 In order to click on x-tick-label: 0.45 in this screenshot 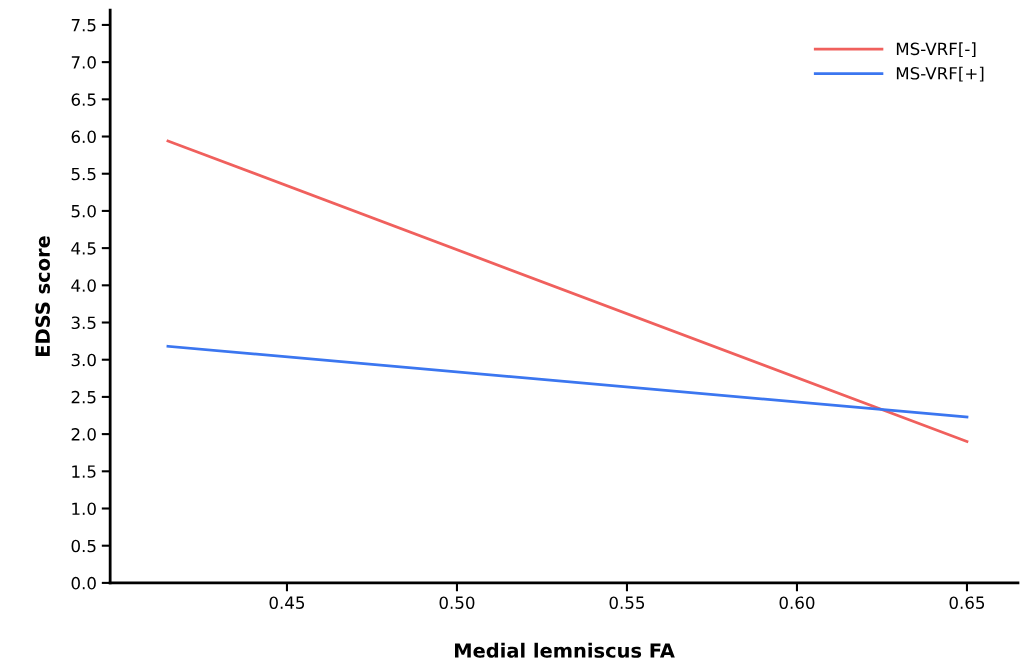, I will do `click(287, 602)`.